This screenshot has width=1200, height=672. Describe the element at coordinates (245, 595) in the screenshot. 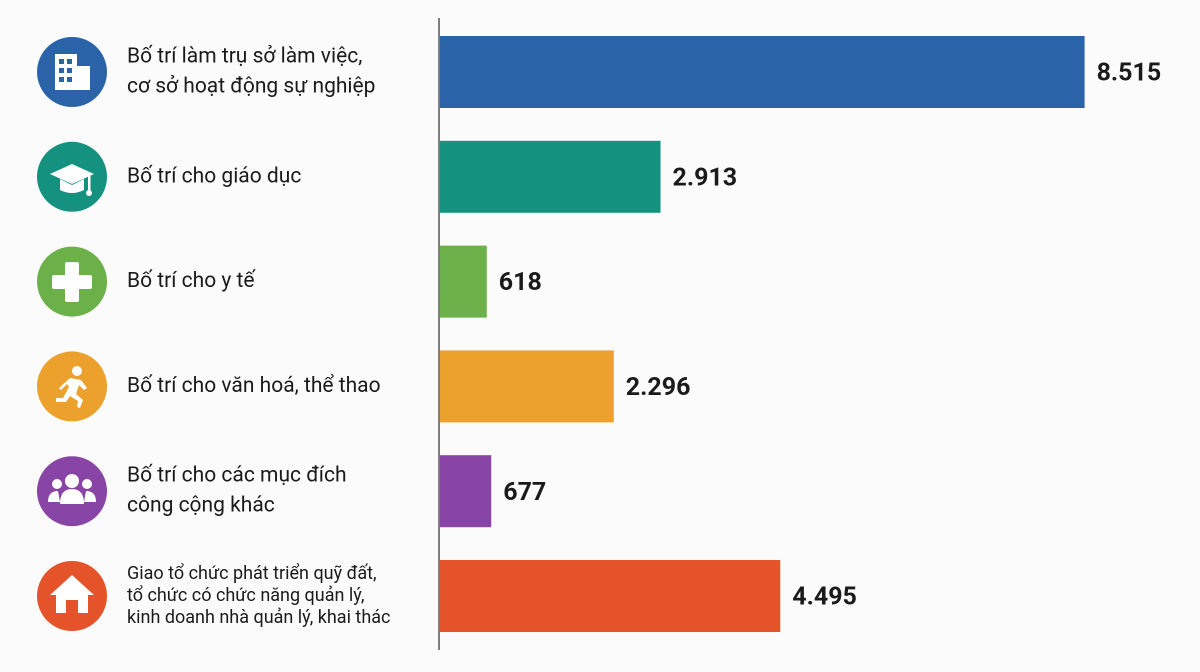

I see `category-label: tổ chức có chức năng quản lý,` at that location.